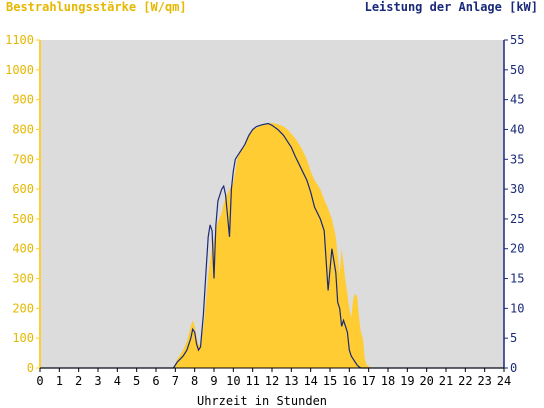 This screenshot has height=408, width=544. I want to click on left-tick-label: 300, so click(23, 279).